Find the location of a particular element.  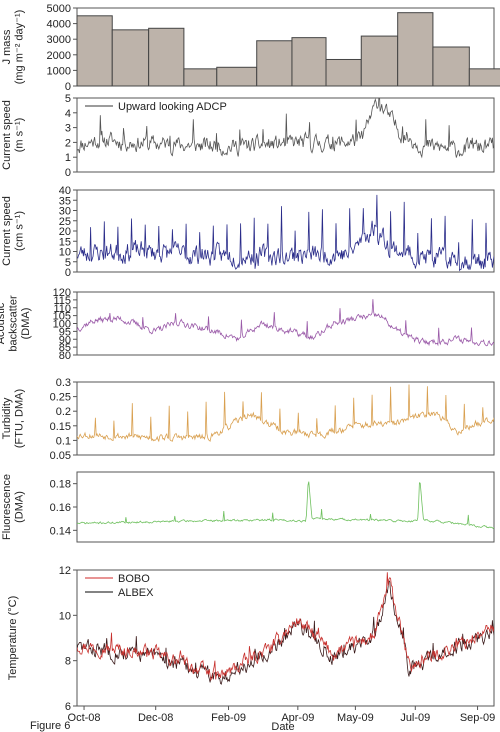

y-axis-label: Fluorescence(DMA) is located at coordinates (13, 507).